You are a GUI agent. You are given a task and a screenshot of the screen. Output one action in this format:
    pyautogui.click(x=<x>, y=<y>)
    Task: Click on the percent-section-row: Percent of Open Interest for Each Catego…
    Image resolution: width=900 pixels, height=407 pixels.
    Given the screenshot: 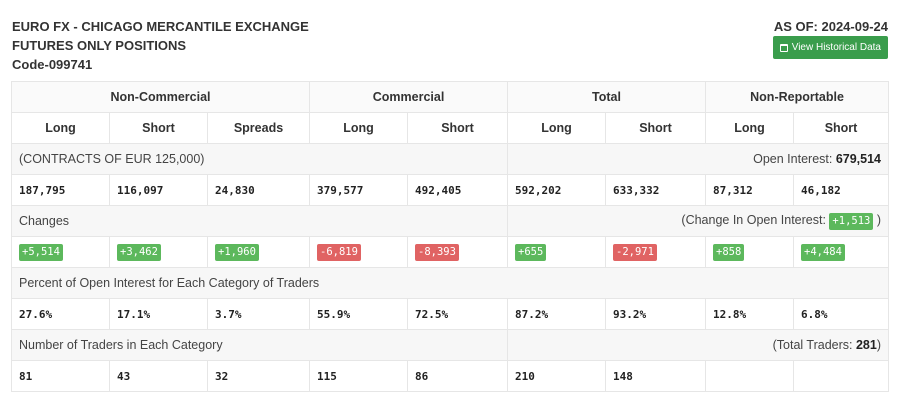 What is the action you would take?
    pyautogui.click(x=450, y=283)
    